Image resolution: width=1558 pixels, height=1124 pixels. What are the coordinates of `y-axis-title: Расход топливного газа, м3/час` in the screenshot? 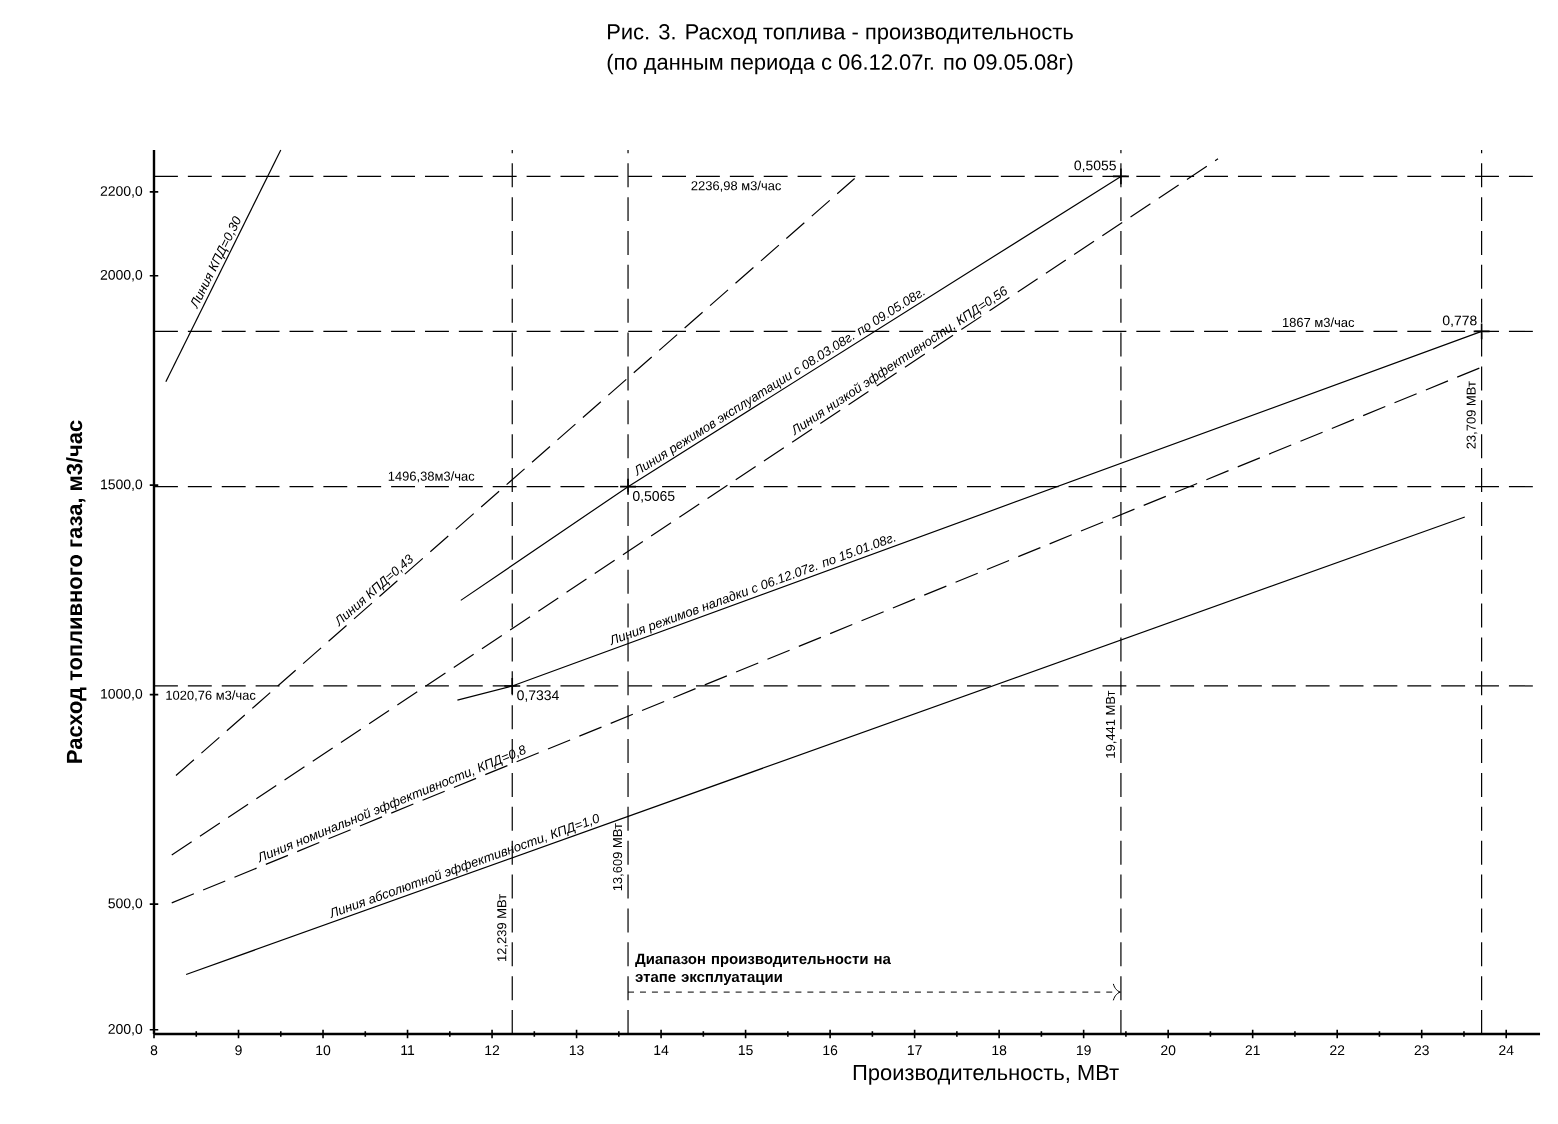 It's located at (76, 591).